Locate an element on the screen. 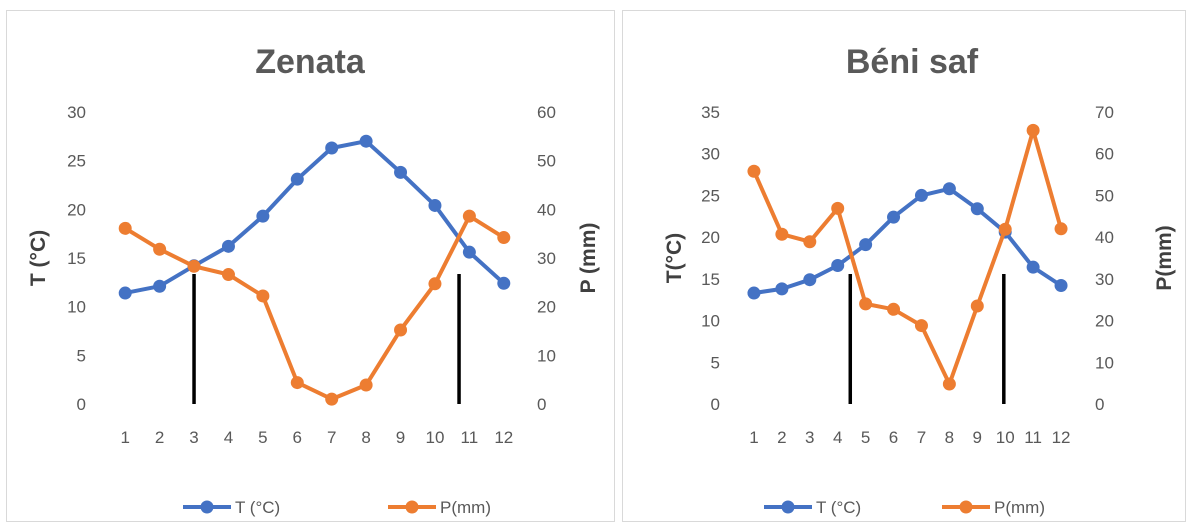 The height and width of the screenshot is (523, 1192). x-axis-tick-label: 12 is located at coordinates (503, 437).